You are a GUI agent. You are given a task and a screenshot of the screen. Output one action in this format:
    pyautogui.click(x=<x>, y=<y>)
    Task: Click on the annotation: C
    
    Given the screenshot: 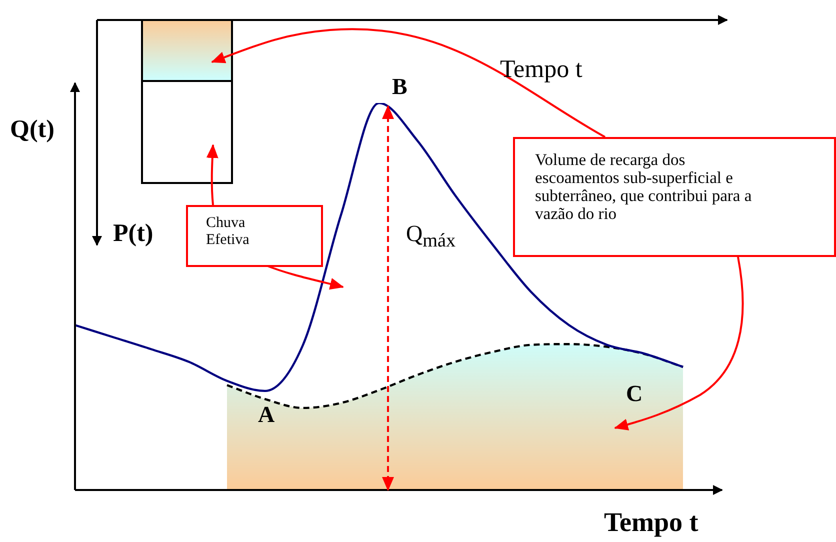 What is the action you would take?
    pyautogui.click(x=634, y=393)
    